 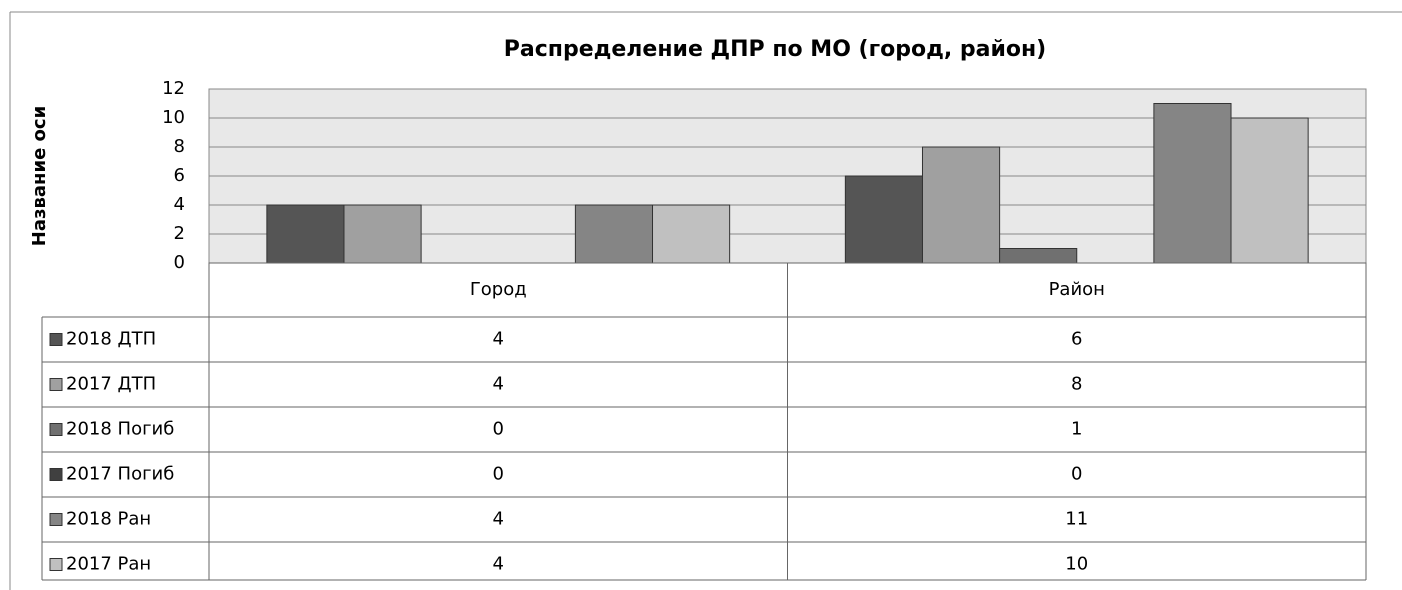 I want to click on legend-label: 2017 Ран, so click(x=108, y=564).